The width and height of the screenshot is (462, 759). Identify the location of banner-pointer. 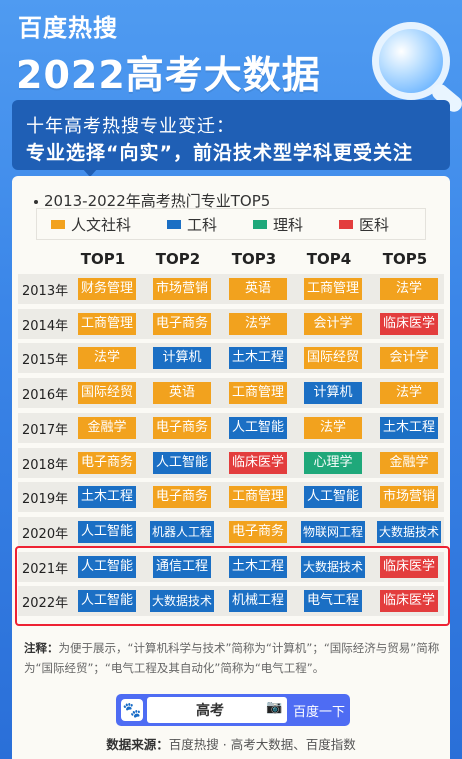
(90, 172).